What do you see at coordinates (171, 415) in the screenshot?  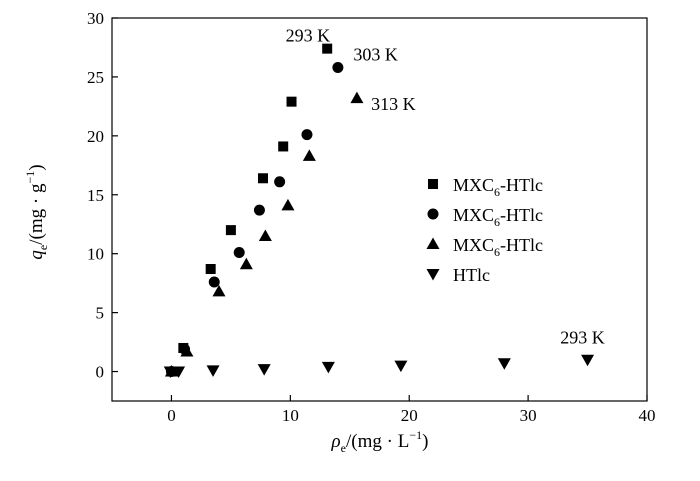 I see `x-tick-label: 0` at bounding box center [171, 415].